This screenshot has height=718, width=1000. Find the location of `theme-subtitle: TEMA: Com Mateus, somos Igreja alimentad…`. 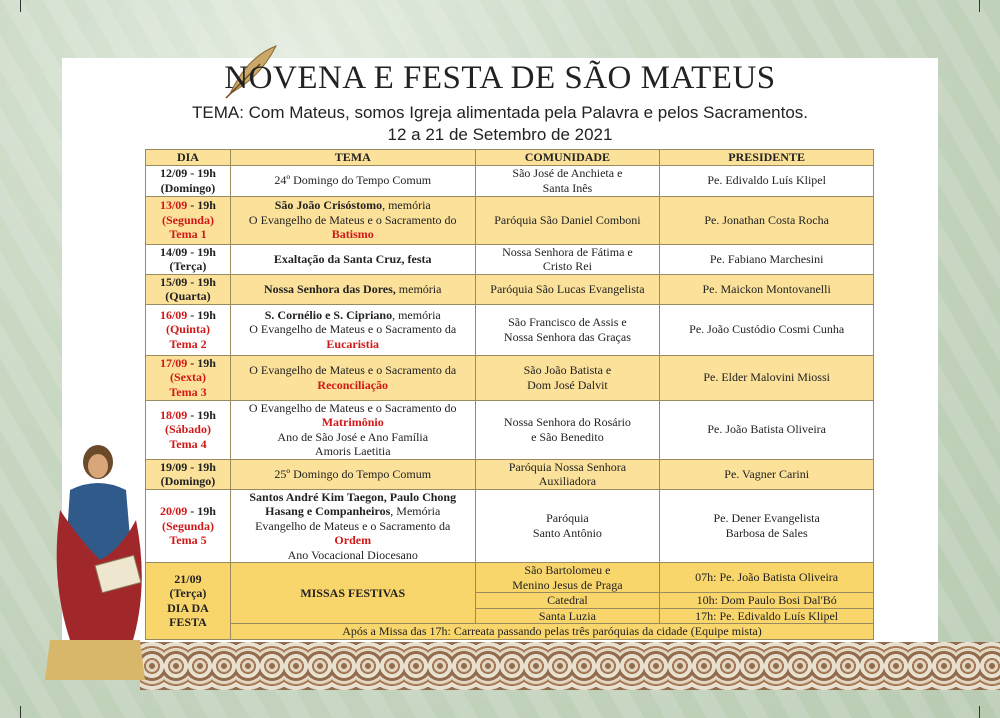

theme-subtitle: TEMA: Com Mateus, somos Igreja alimentad… is located at coordinates (500, 112).